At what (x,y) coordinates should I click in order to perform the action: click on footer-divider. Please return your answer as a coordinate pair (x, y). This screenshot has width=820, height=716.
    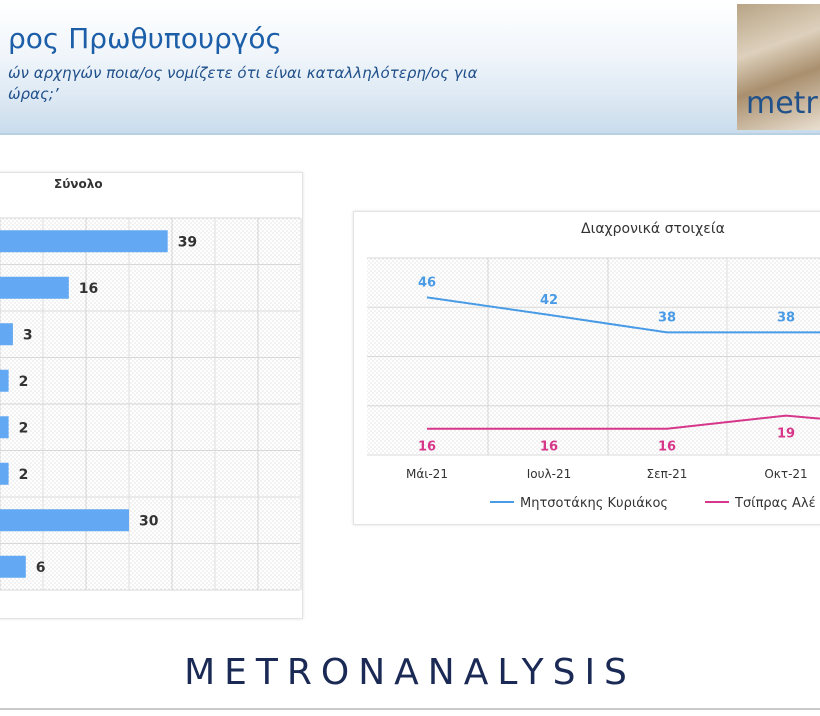
    Looking at the image, I should click on (410, 709).